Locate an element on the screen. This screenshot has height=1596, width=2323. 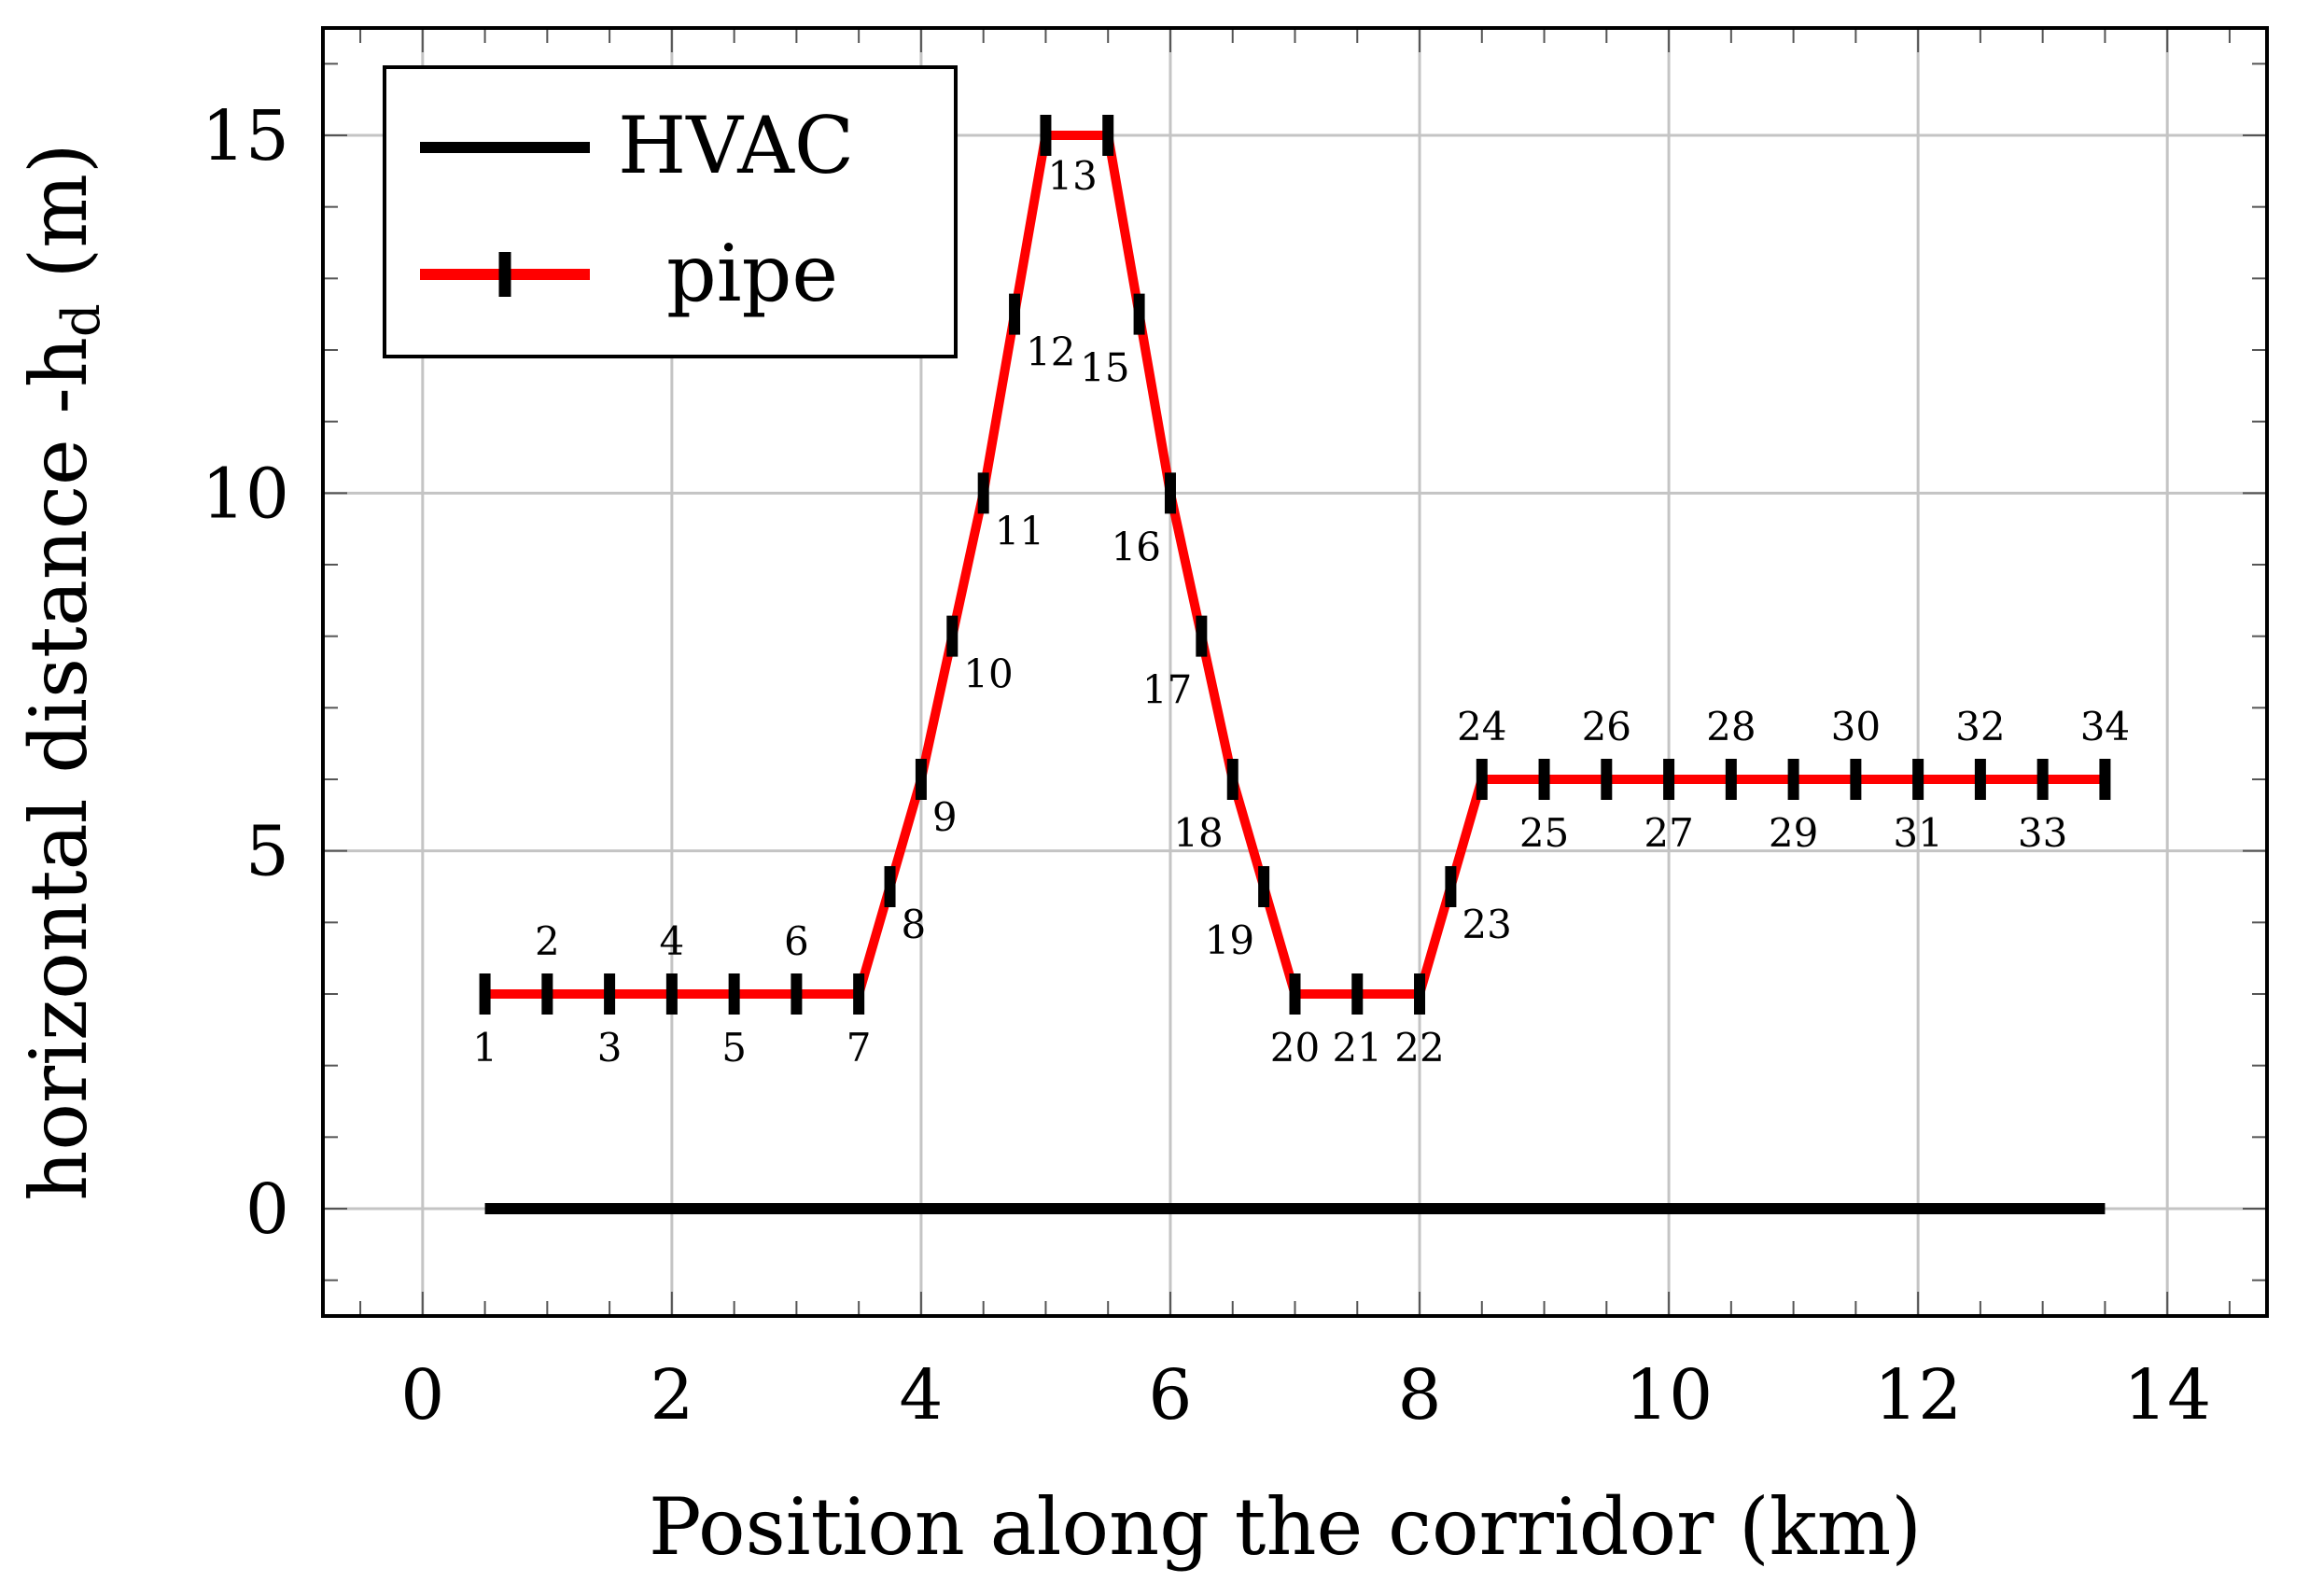
pipe-point-label: 27 is located at coordinates (1668, 833).